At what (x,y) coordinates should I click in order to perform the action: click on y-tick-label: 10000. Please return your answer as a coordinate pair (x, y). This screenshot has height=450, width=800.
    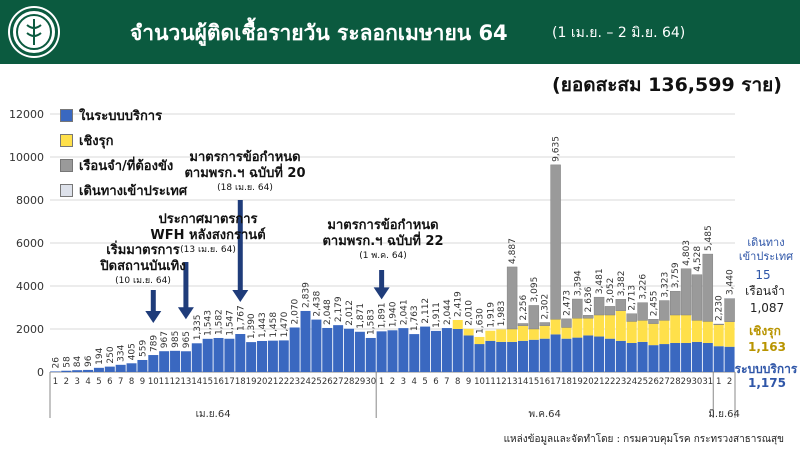
    Looking at the image, I should click on (26, 157).